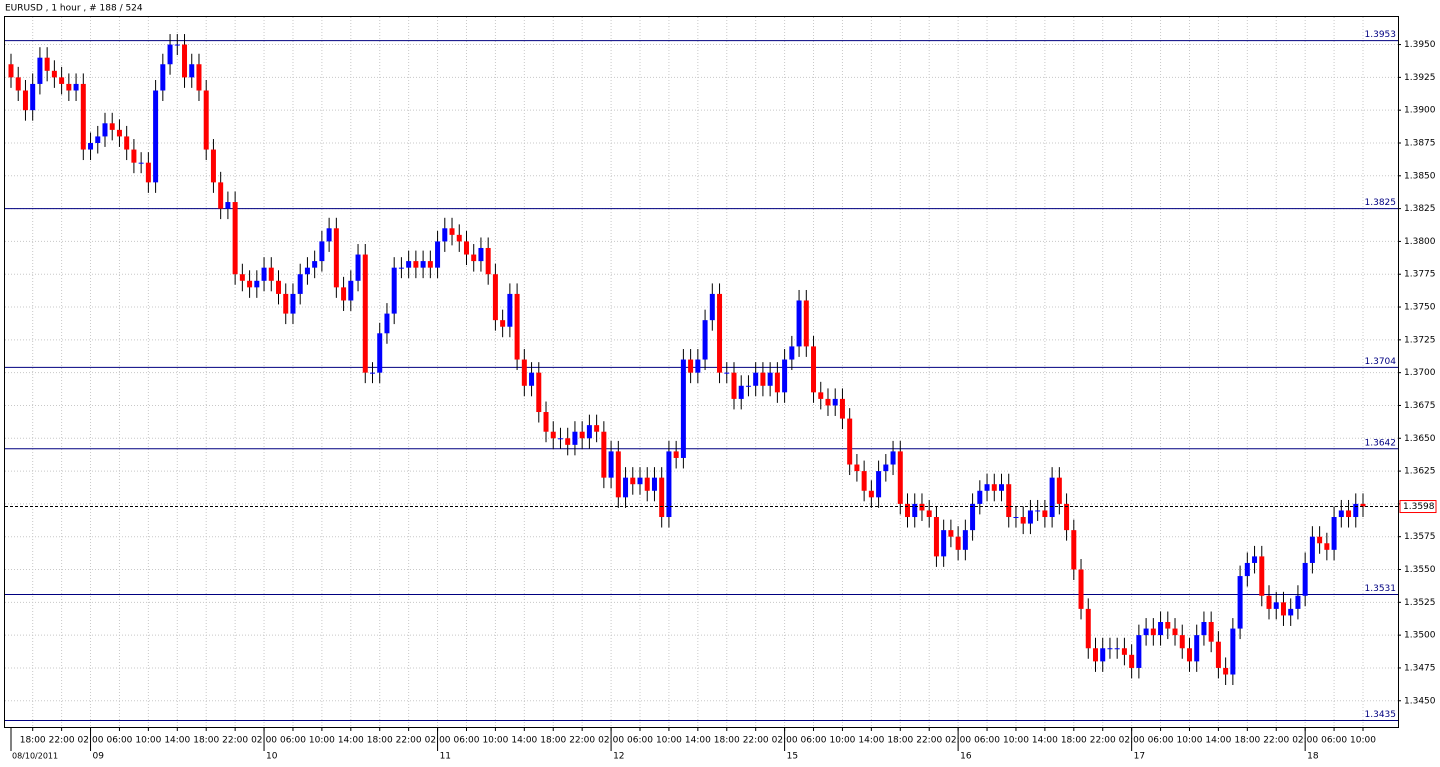  I want to click on y-tick-label: 1.3475, so click(1420, 668).